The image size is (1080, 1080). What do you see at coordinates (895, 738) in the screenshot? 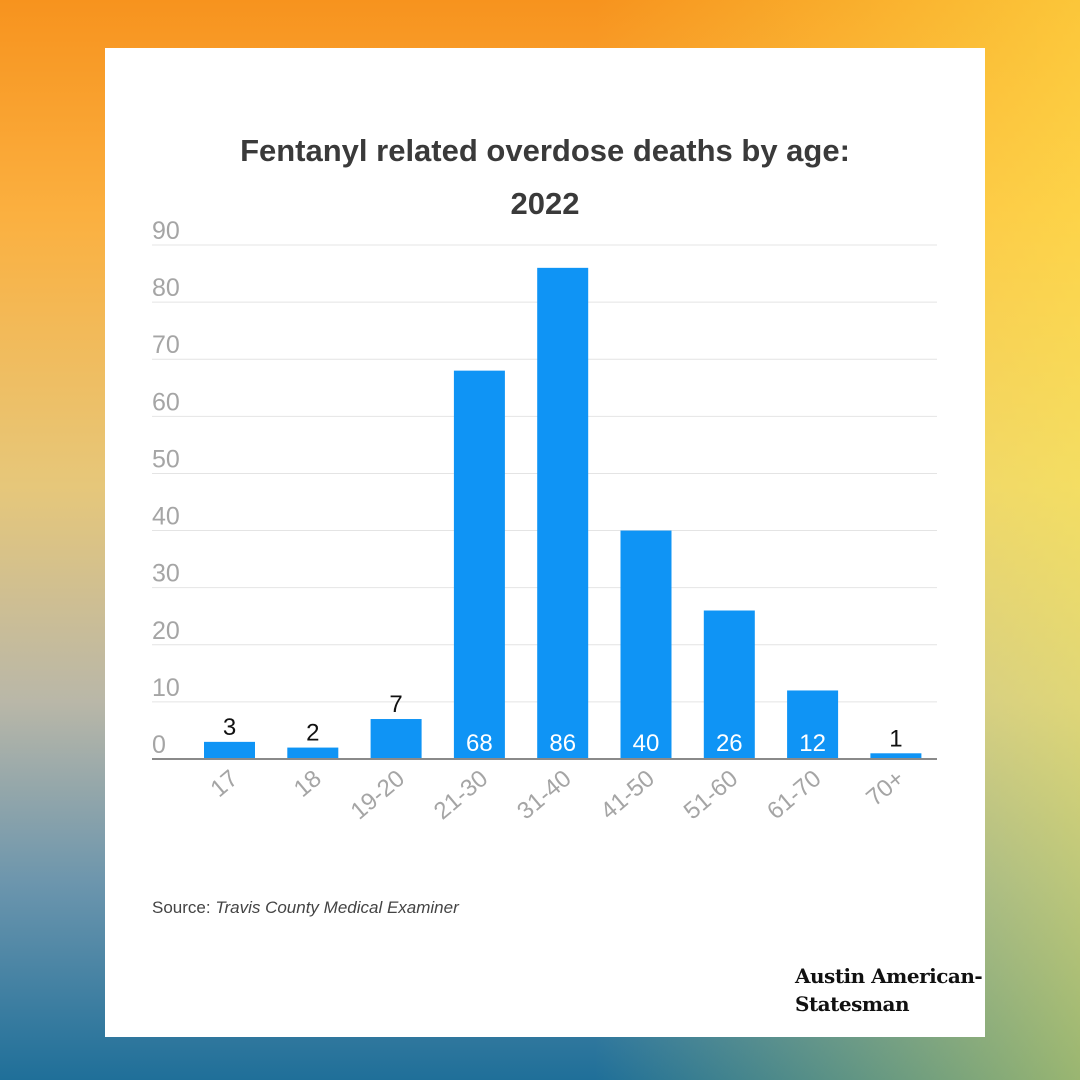
I see `bar-value-label: 1` at bounding box center [895, 738].